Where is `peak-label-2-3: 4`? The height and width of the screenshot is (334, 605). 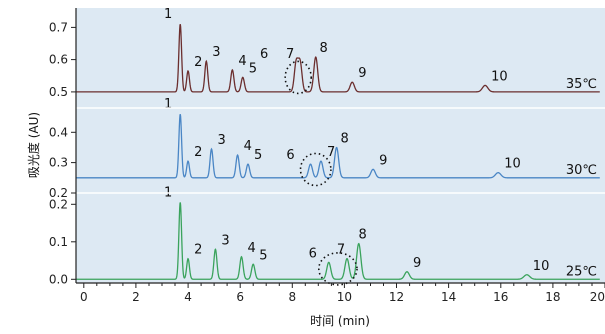
peak-label-2-3: 4 is located at coordinates (252, 248).